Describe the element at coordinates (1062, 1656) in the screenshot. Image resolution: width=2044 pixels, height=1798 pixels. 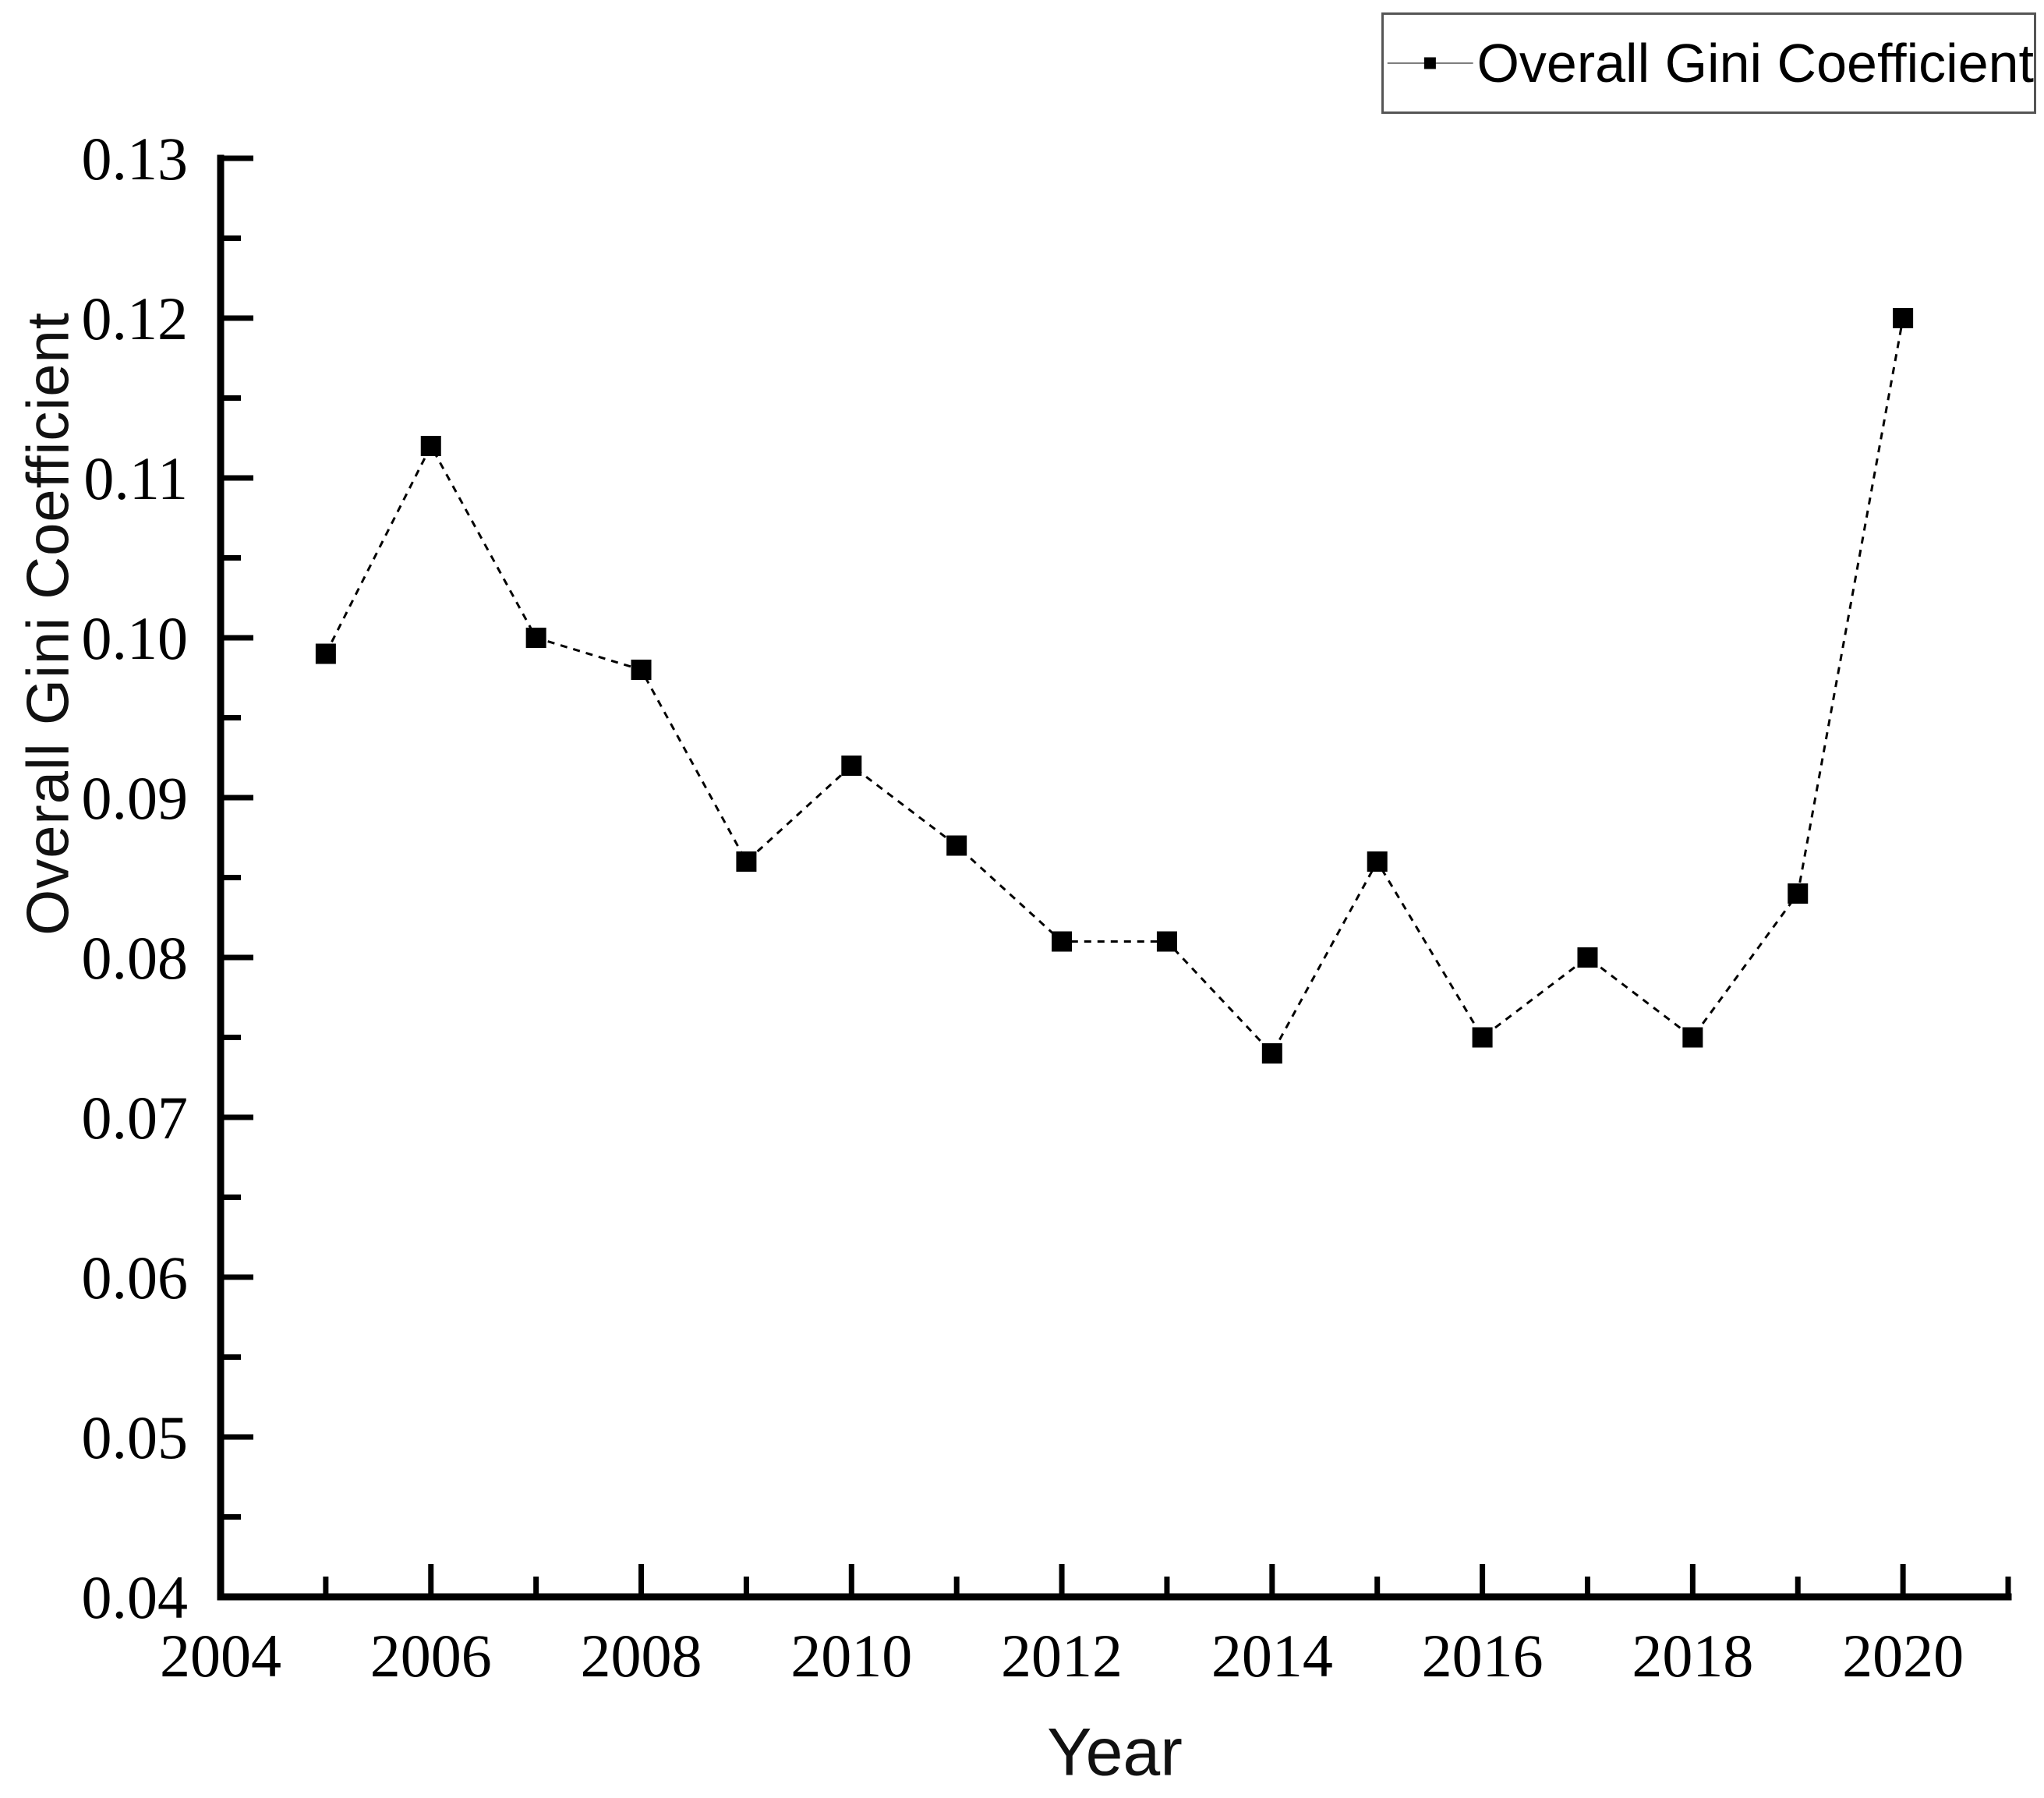
I see `x-tick-label: 2012` at that location.